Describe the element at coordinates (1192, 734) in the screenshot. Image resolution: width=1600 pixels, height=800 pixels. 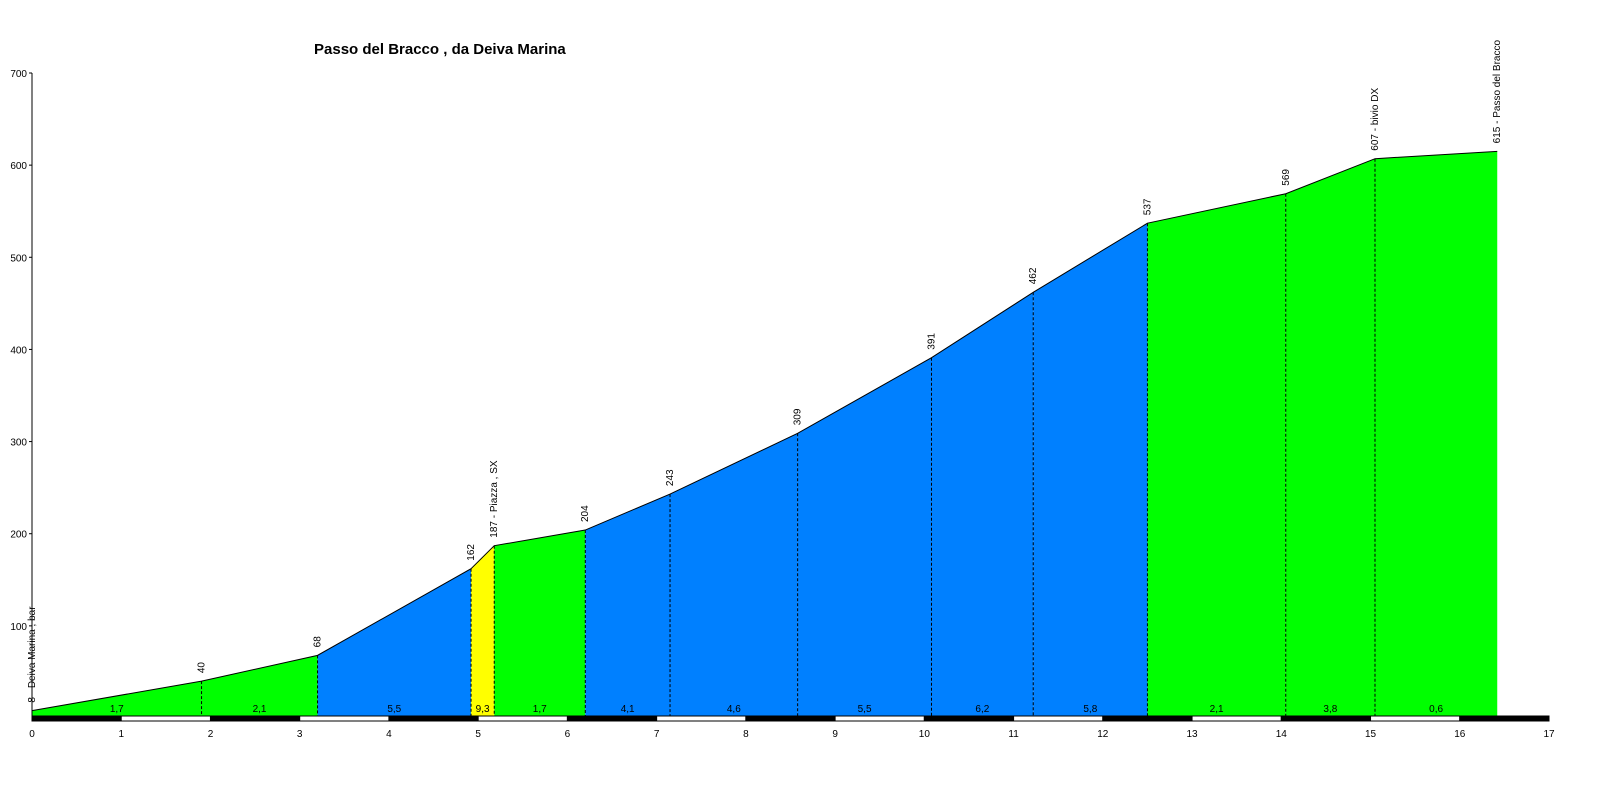
I see `x-tick-label: 13` at that location.